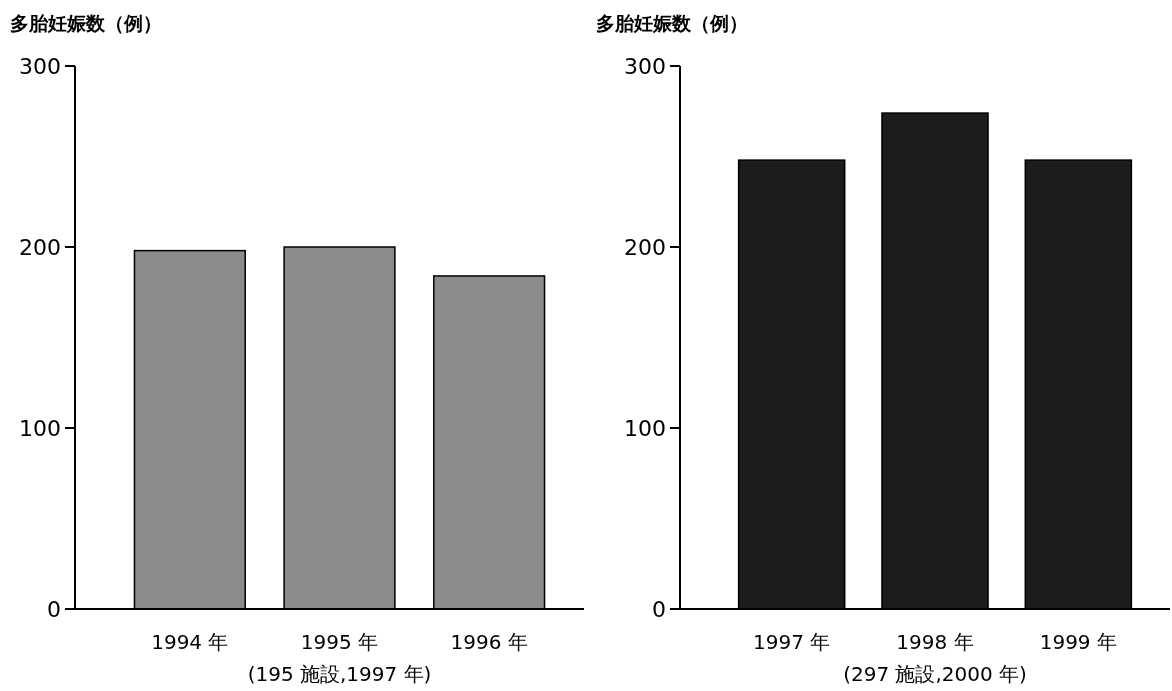 The image size is (1172, 691). What do you see at coordinates (339, 674) in the screenshot?
I see `text: (195 施設,1997 年)` at bounding box center [339, 674].